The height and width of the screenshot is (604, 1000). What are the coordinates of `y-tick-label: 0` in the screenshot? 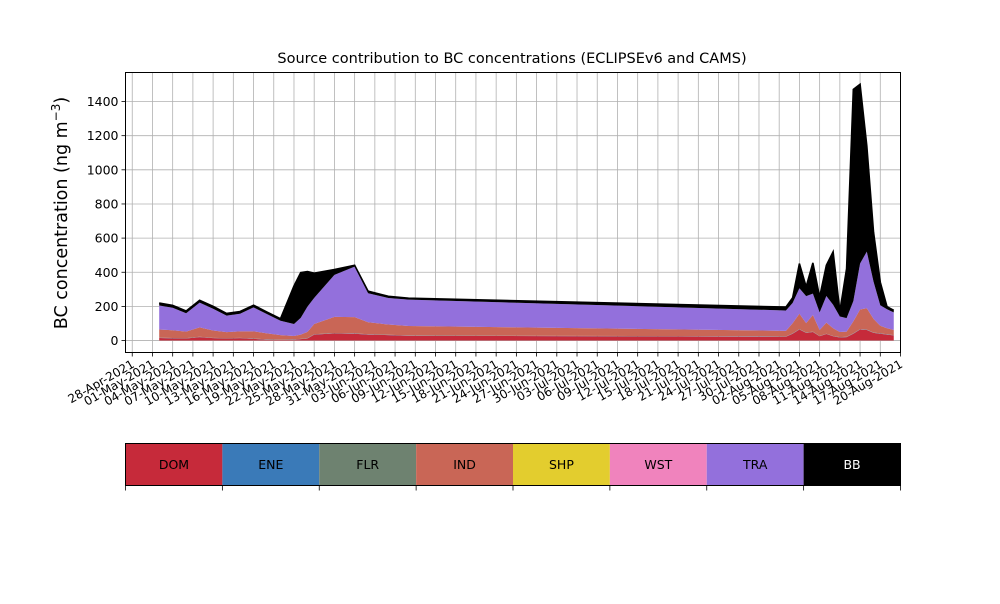 It's located at (115, 340).